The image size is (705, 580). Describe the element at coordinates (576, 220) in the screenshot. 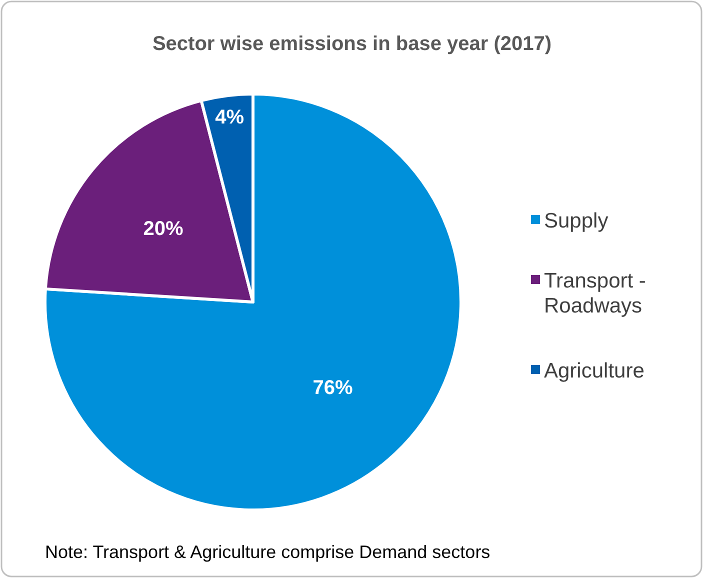

I see `legend-label: Supply` at that location.